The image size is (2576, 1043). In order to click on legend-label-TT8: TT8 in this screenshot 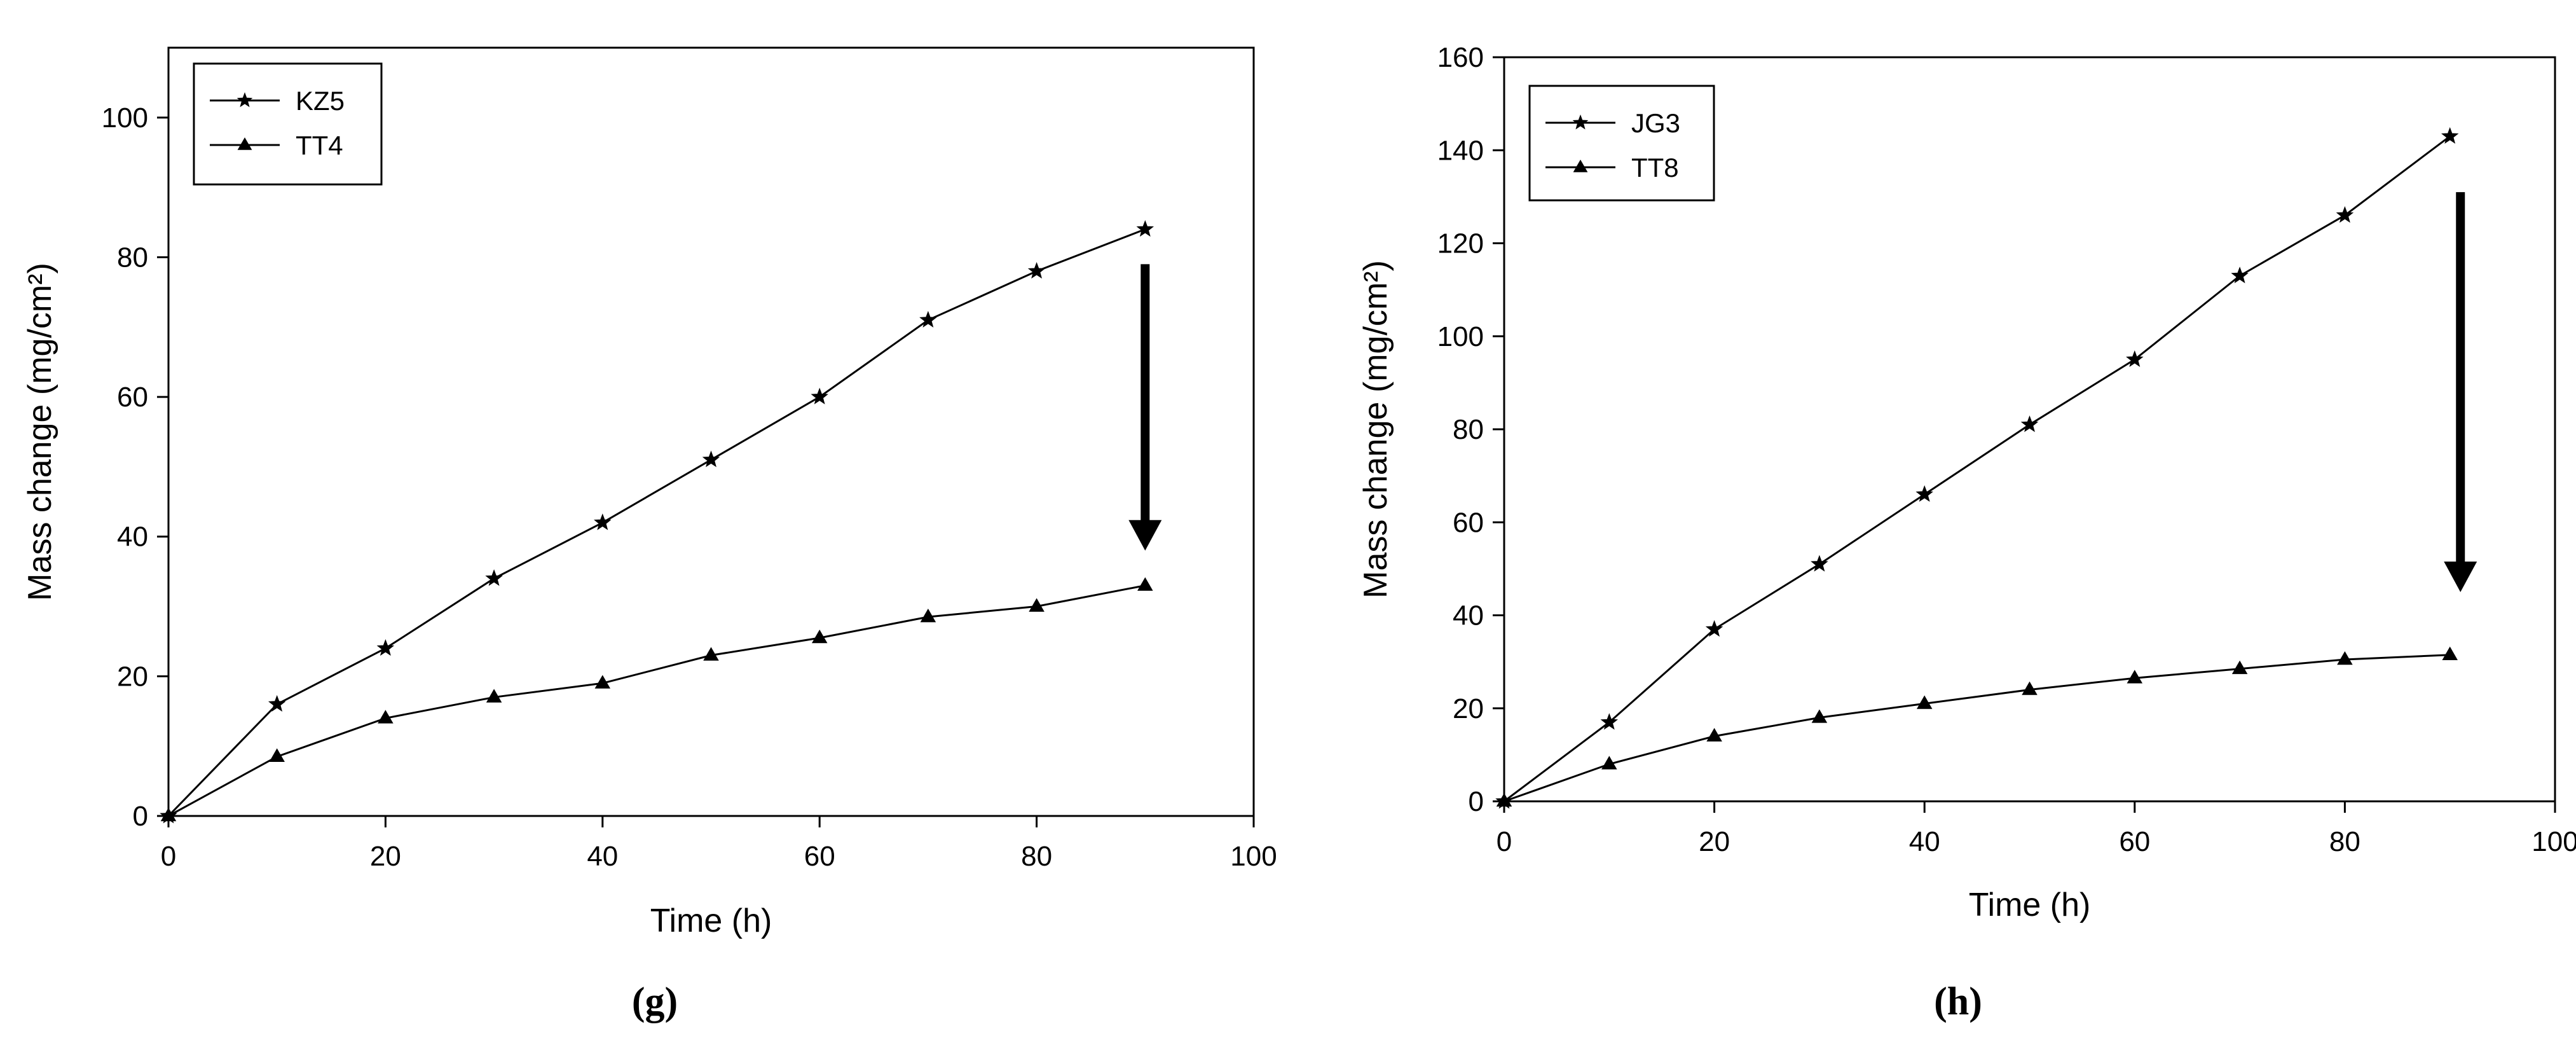, I will do `click(1655, 168)`.